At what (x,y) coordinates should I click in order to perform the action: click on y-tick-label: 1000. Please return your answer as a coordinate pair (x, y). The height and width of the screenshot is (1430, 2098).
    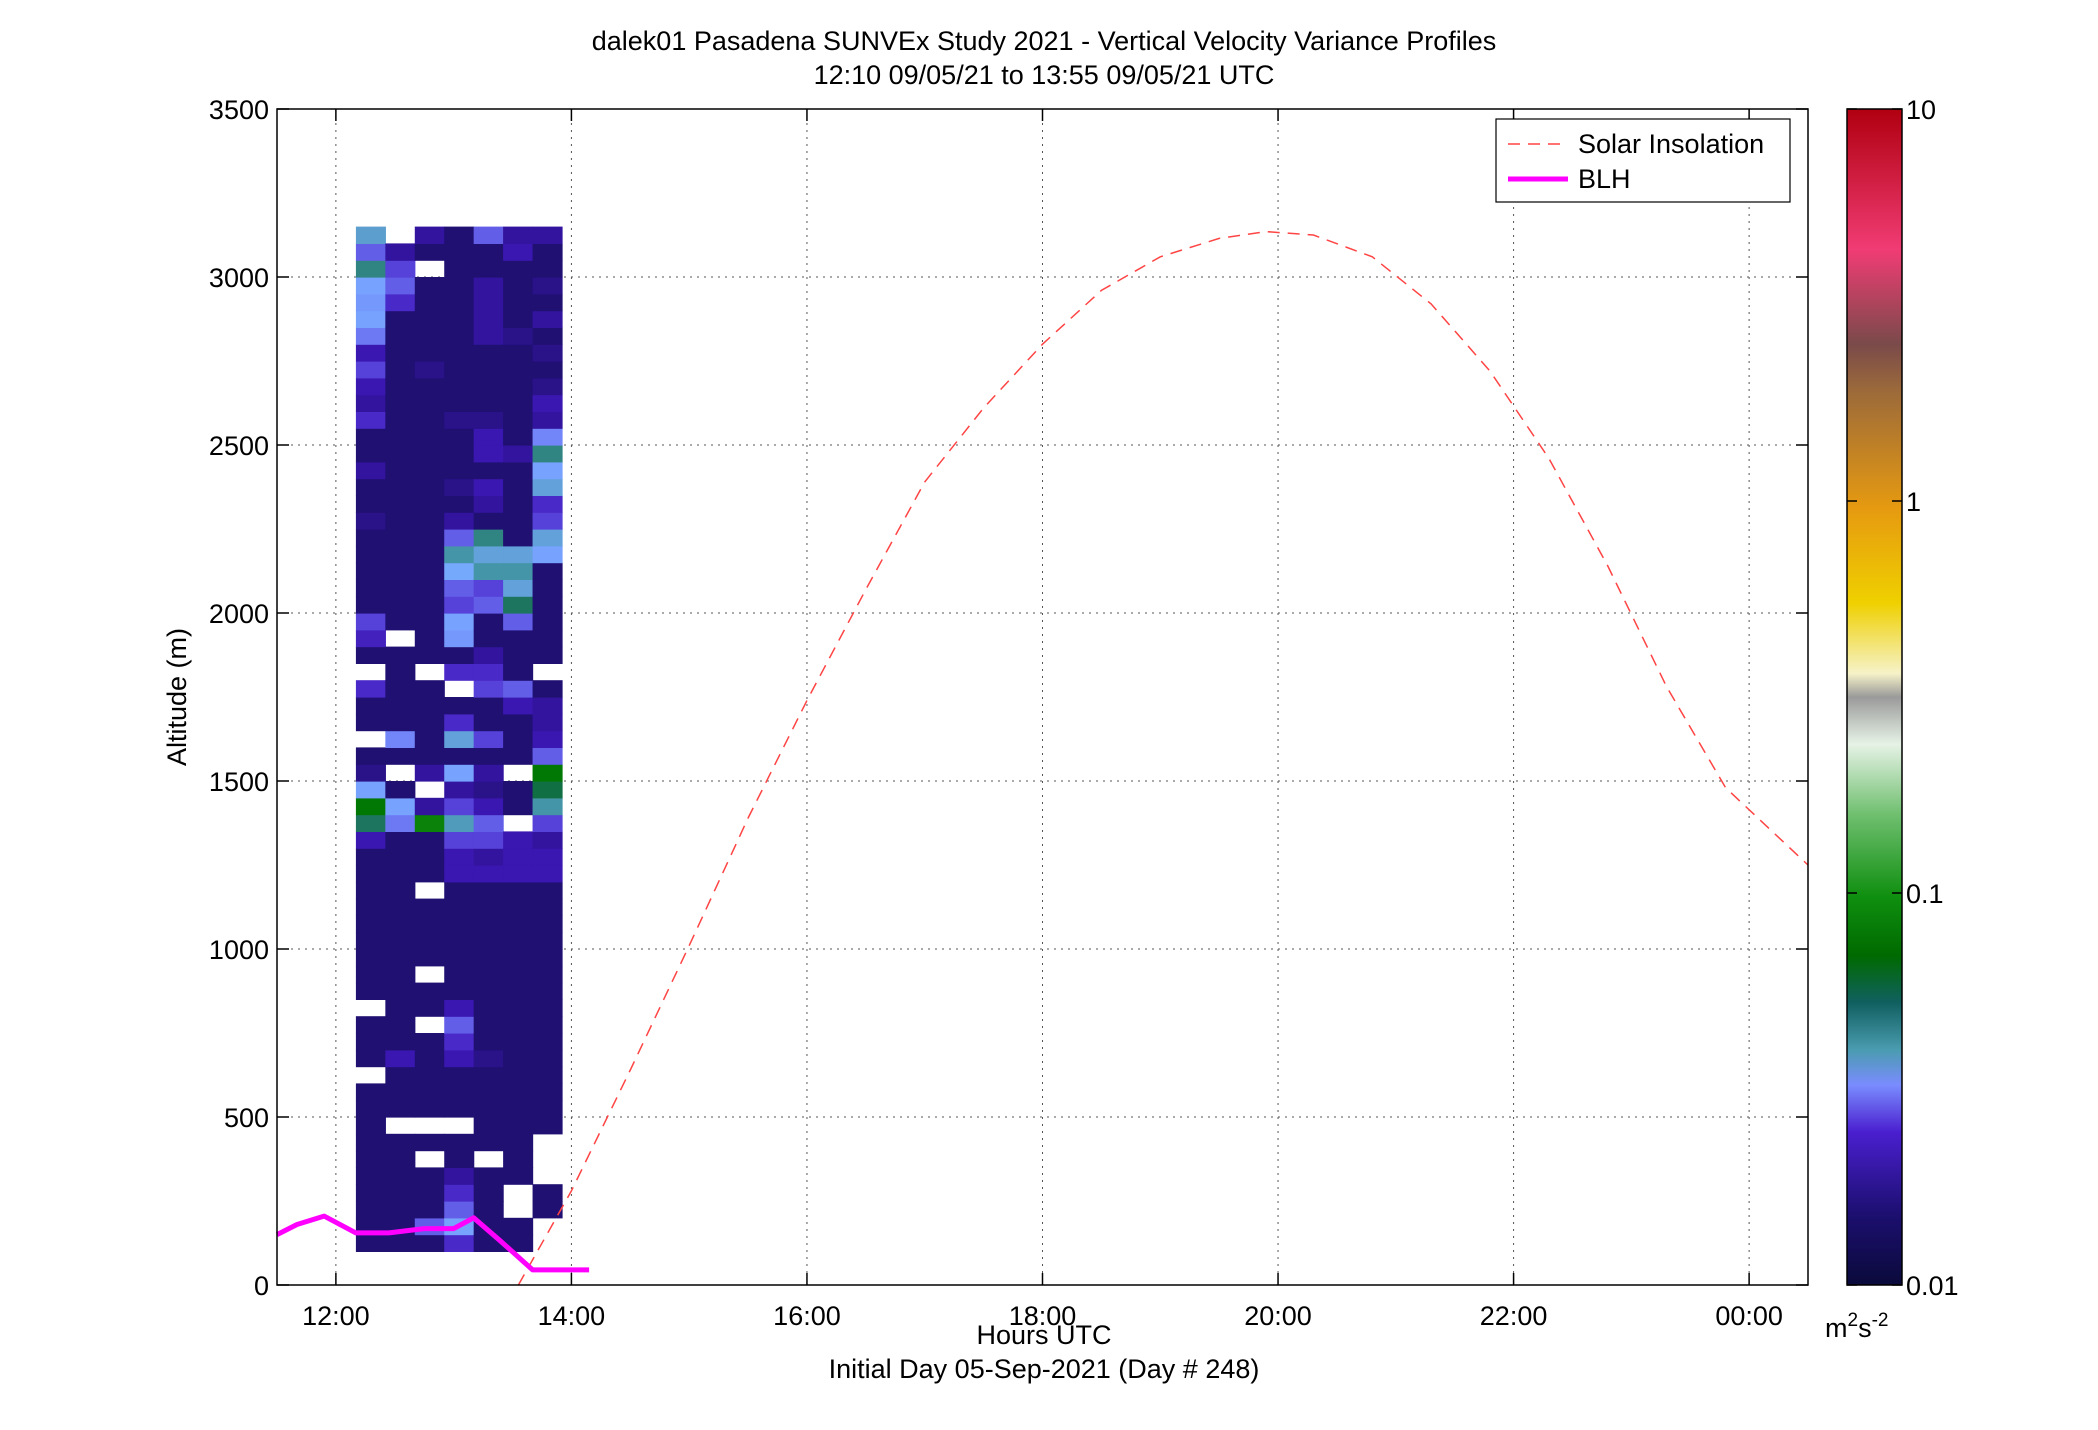
    Looking at the image, I should click on (239, 950).